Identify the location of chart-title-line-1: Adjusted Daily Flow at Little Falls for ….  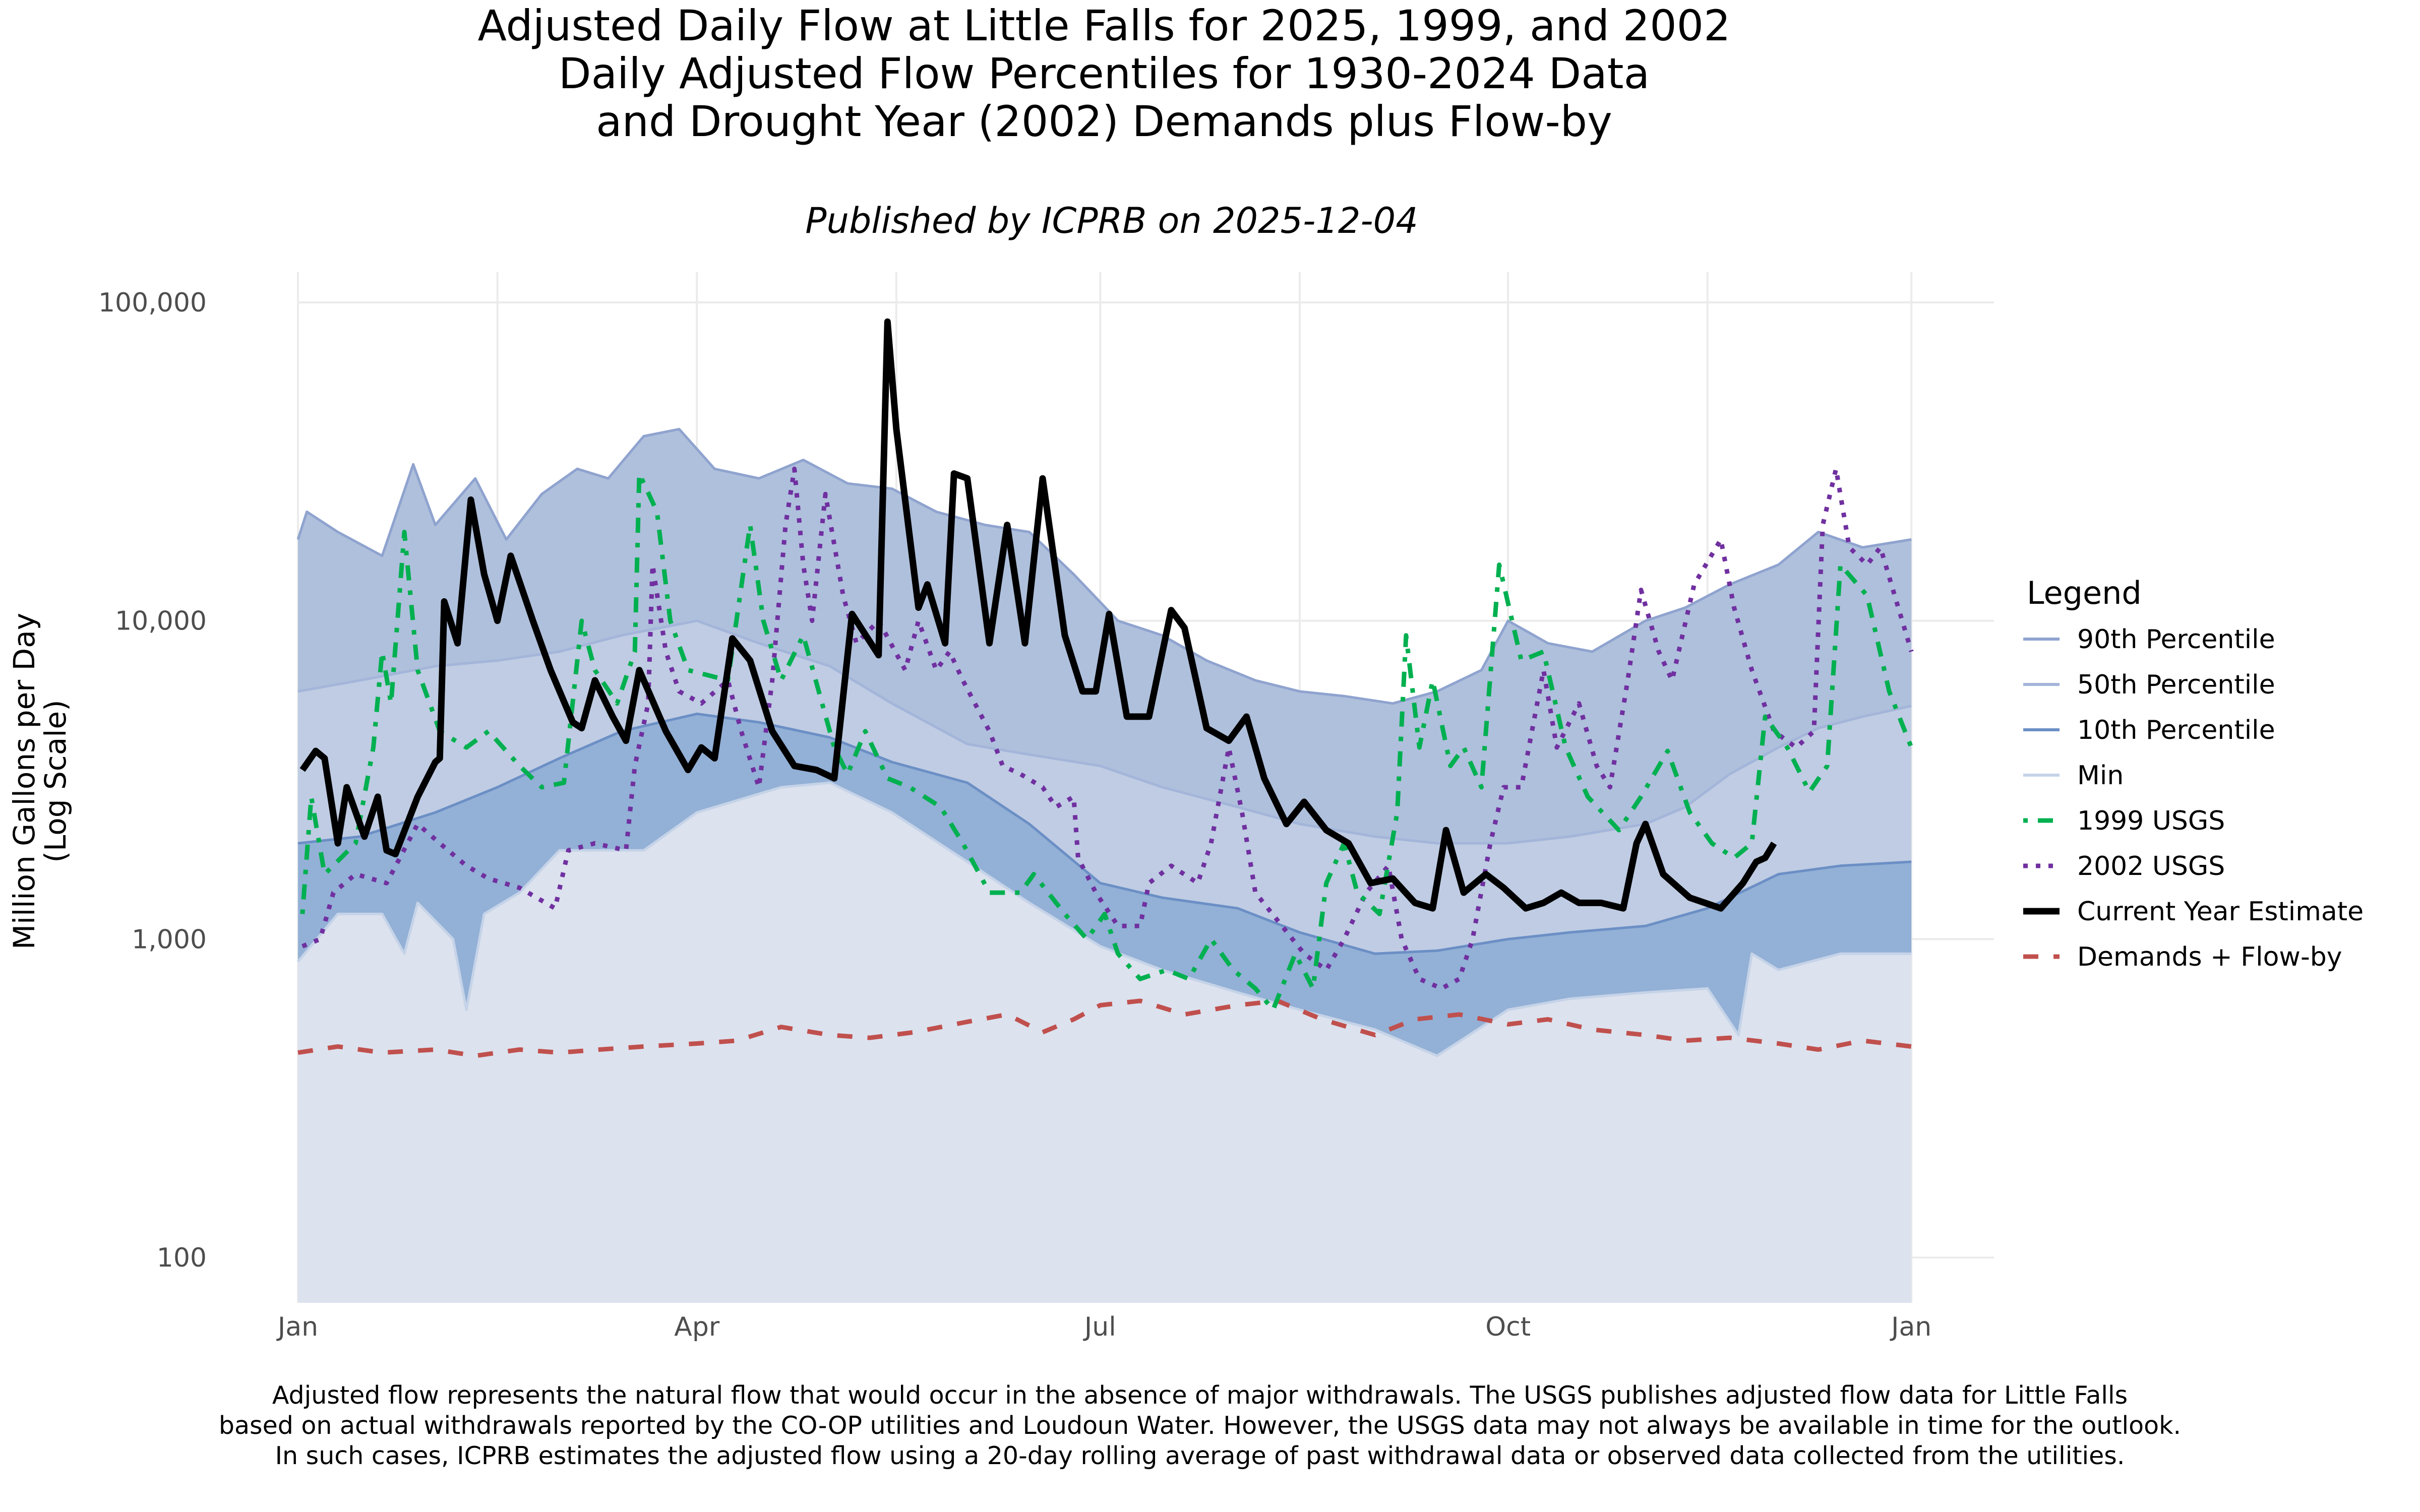
(1103, 25).